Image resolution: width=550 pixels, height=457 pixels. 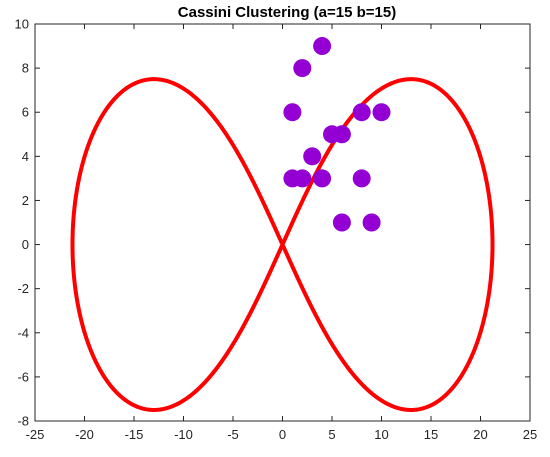 What do you see at coordinates (381, 434) in the screenshot?
I see `x-tick-label: 10` at bounding box center [381, 434].